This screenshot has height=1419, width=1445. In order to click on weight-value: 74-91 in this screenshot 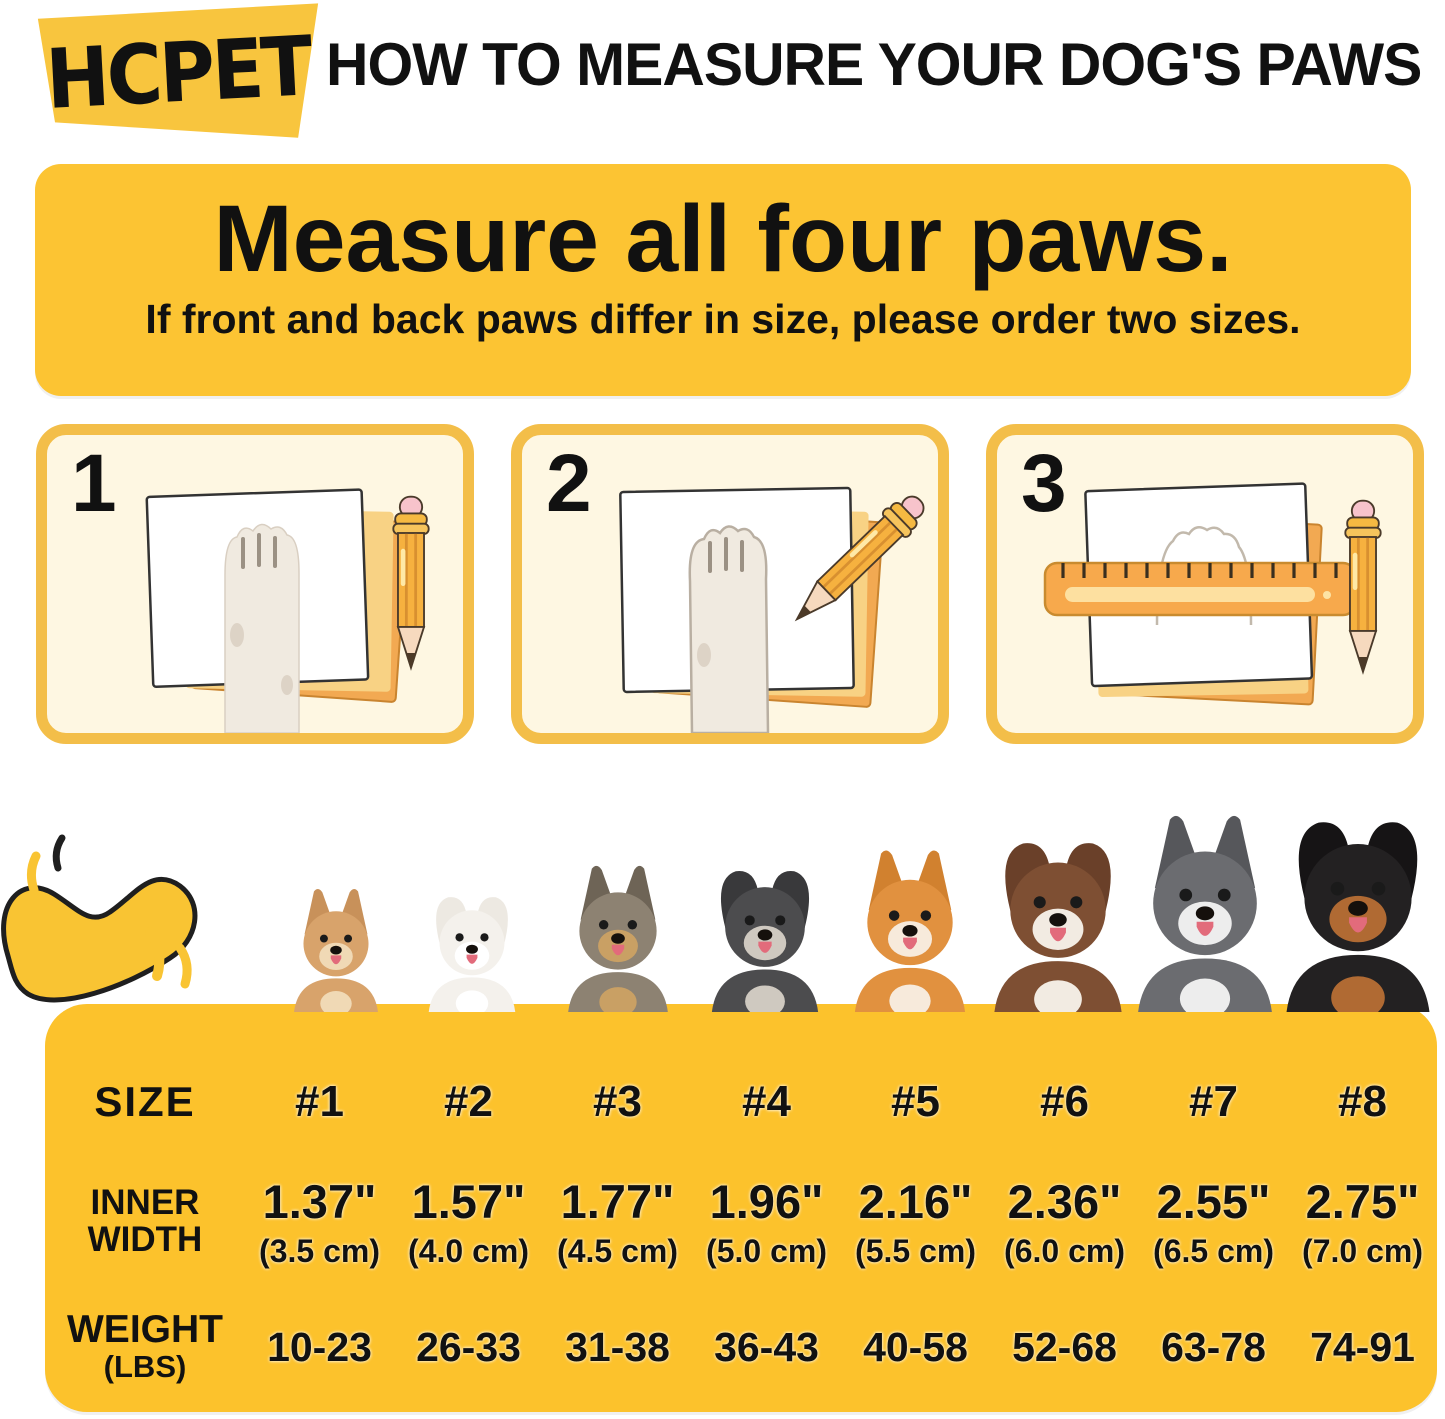, I will do `click(1362, 1346)`.